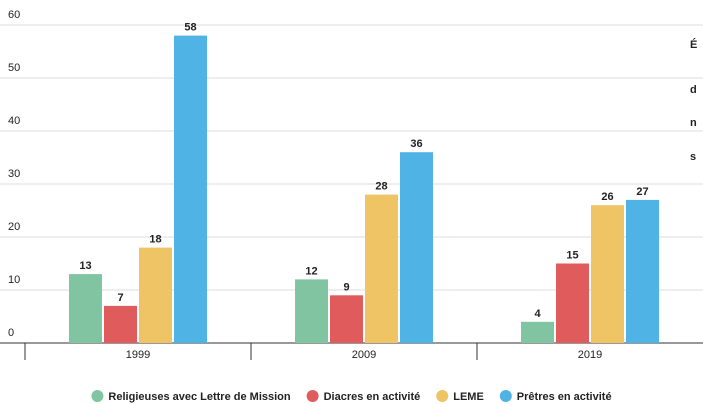 The image size is (703, 404). Describe the element at coordinates (590, 355) in the screenshot. I see `x-tick-label: 2019` at that location.